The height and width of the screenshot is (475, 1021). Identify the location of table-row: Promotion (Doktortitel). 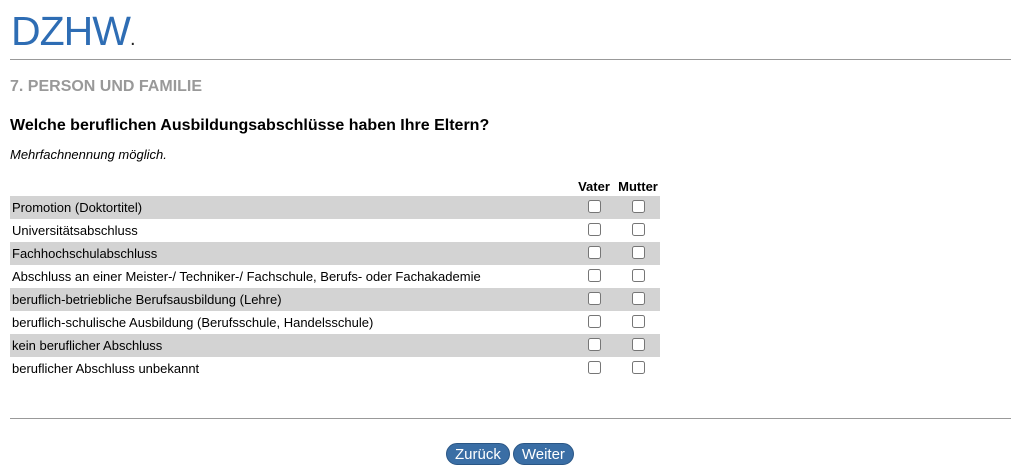
(335, 207).